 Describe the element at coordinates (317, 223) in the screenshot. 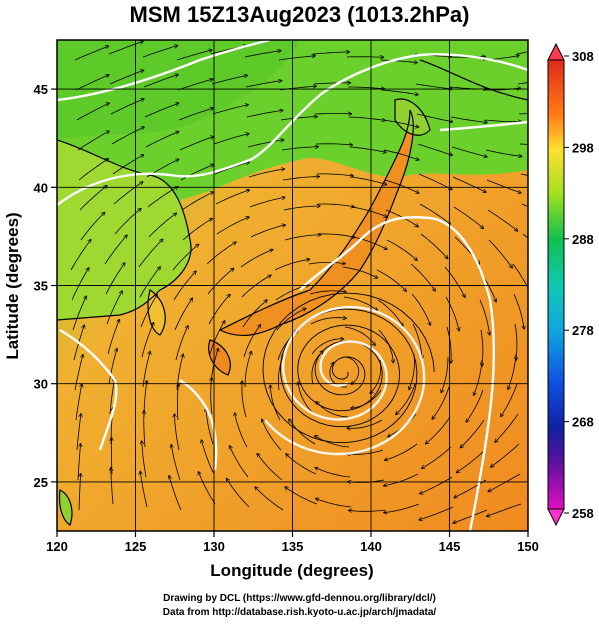

I see `japan-honshu` at that location.